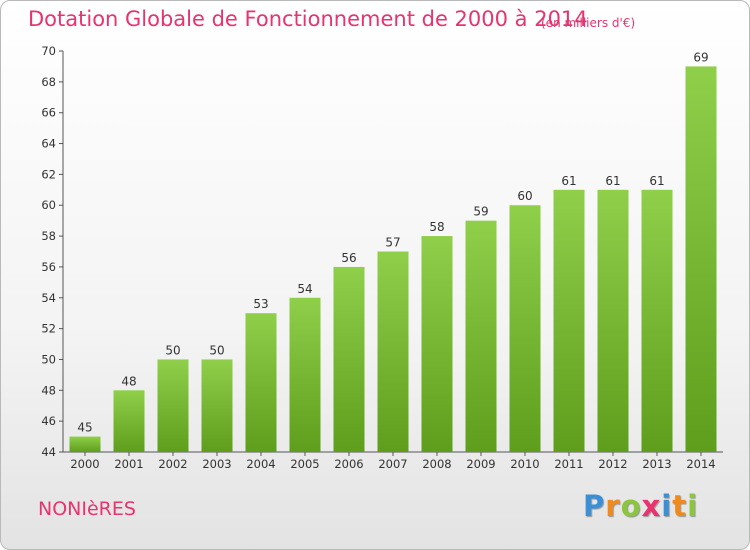 The width and height of the screenshot is (750, 550). I want to click on bar-2005, so click(305, 374).